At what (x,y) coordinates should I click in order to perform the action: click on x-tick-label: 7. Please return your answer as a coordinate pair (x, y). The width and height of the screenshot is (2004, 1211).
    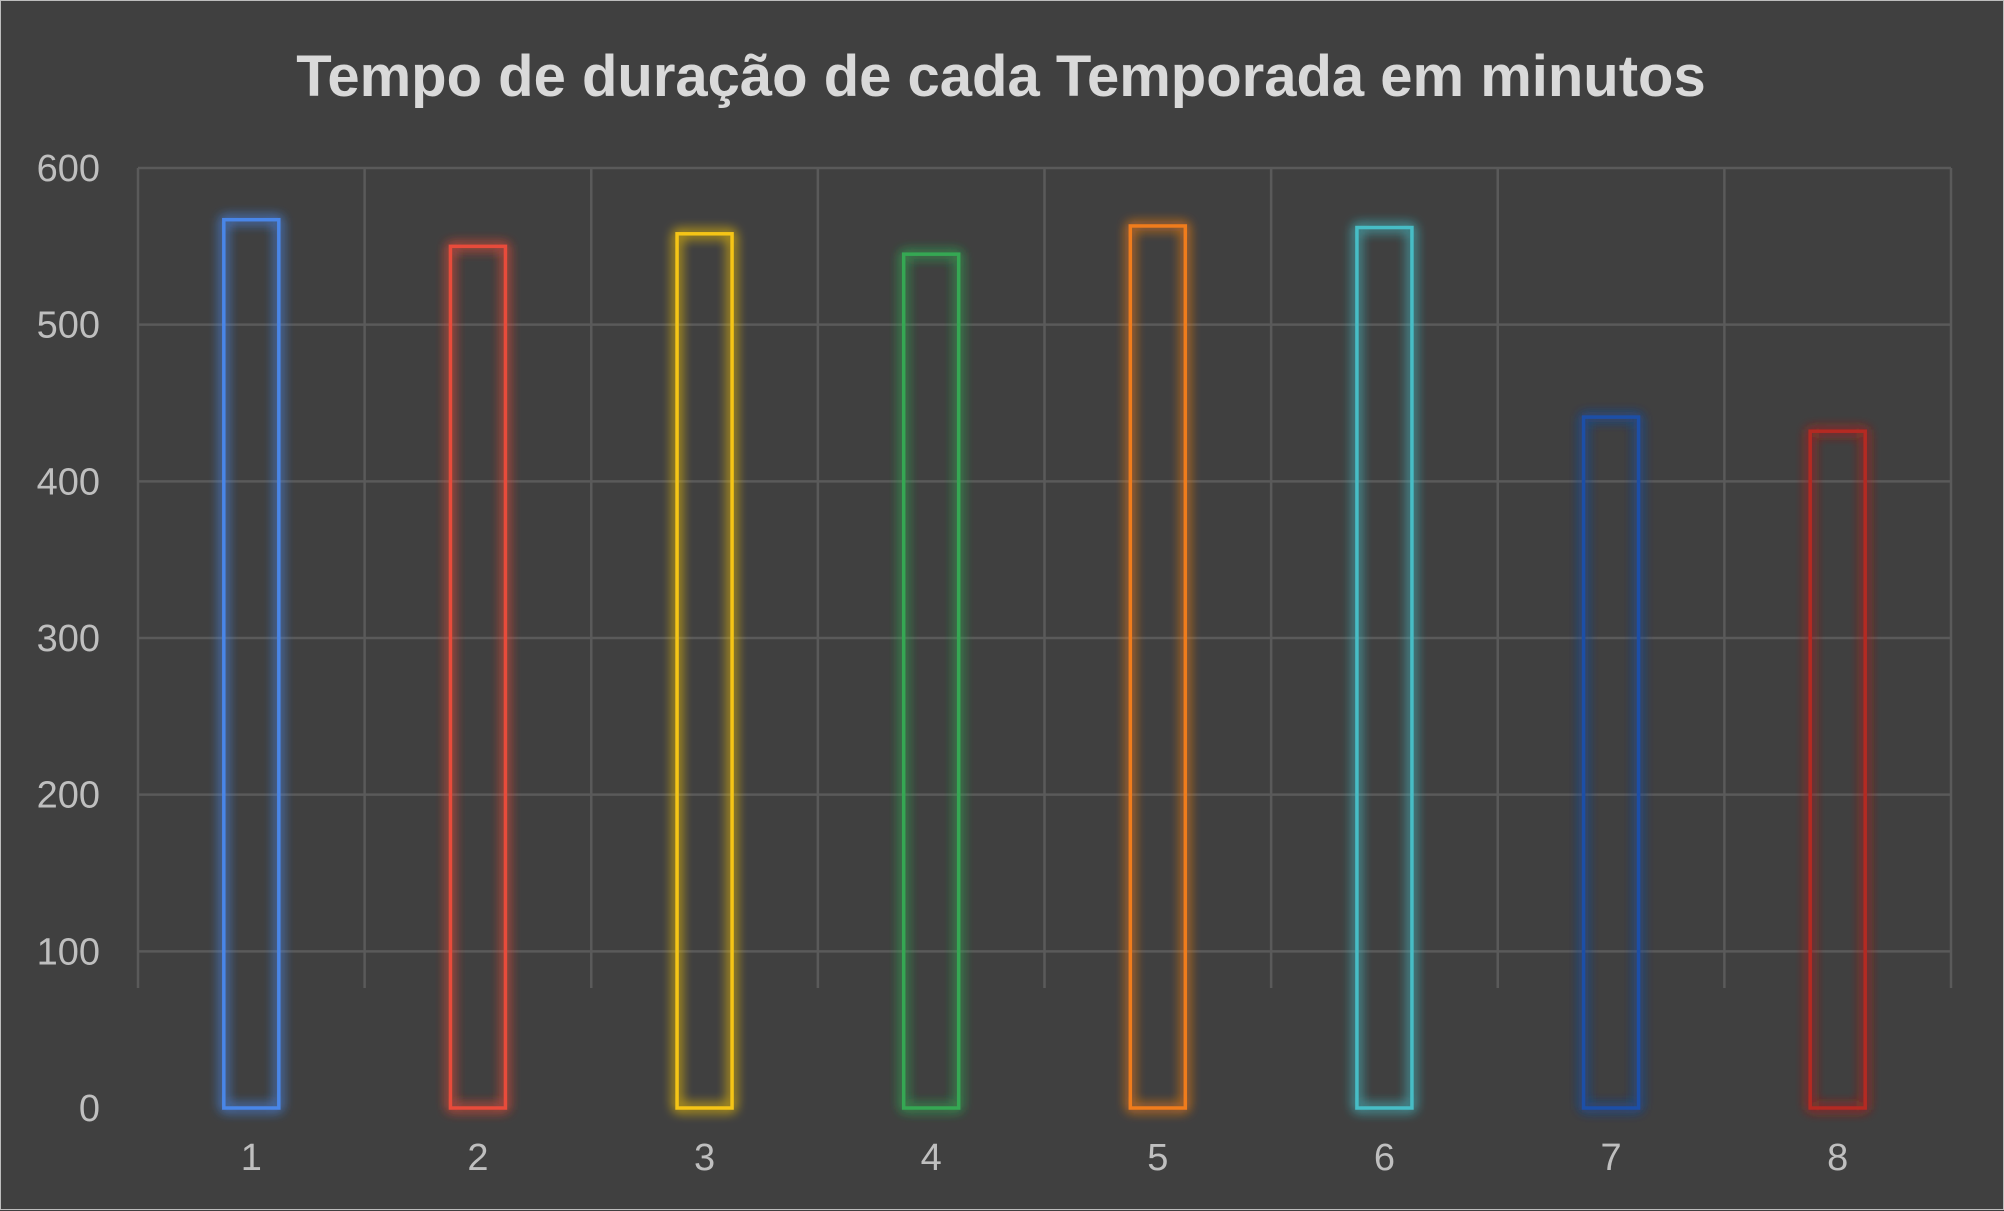
    Looking at the image, I should click on (1610, 1158).